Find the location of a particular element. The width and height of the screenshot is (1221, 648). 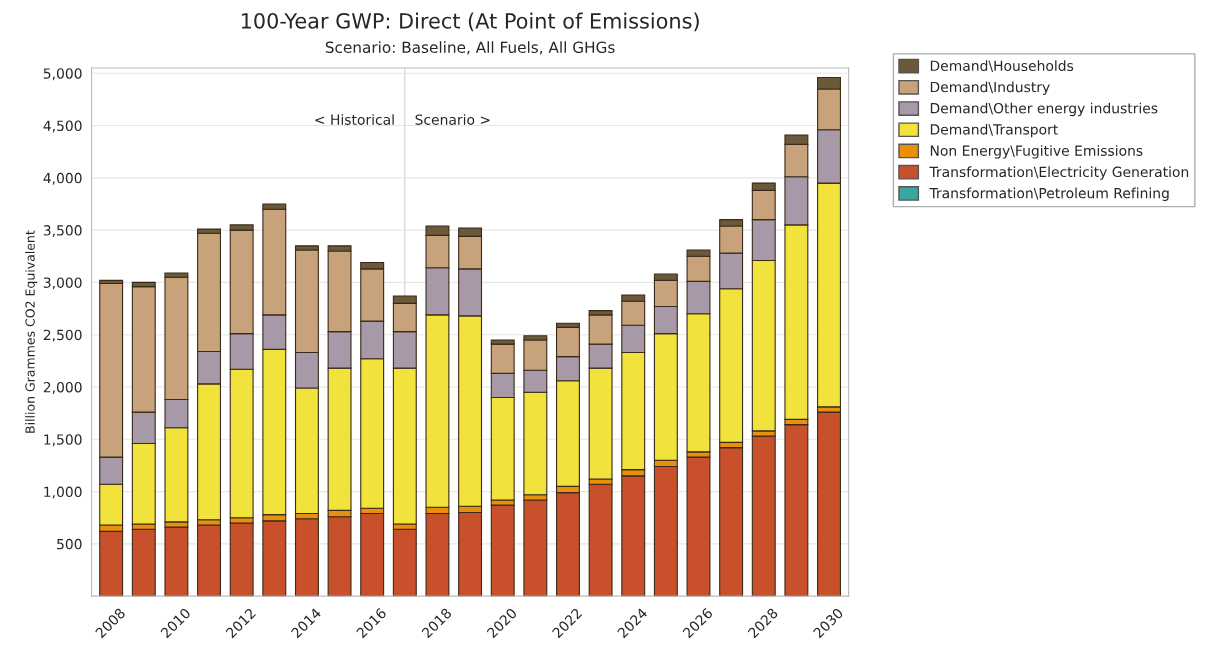

y-tick-label: 3,500 is located at coordinates (62, 231).